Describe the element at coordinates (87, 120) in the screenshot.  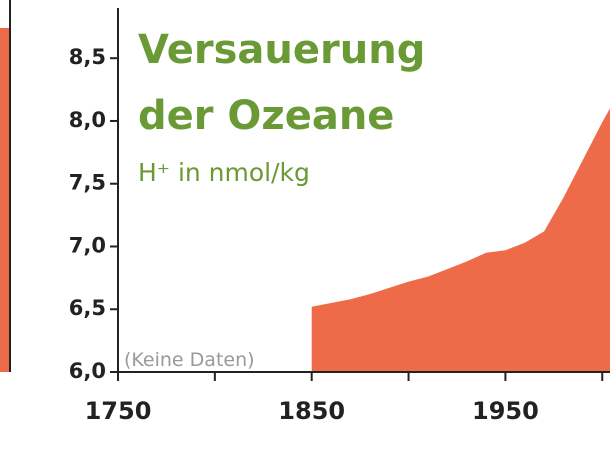
I see `y-tick-label: 8,0` at that location.